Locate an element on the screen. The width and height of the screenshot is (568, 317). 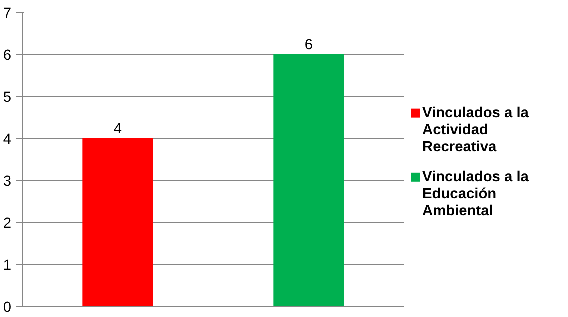
y-tick-label: 4 is located at coordinates (7, 140).